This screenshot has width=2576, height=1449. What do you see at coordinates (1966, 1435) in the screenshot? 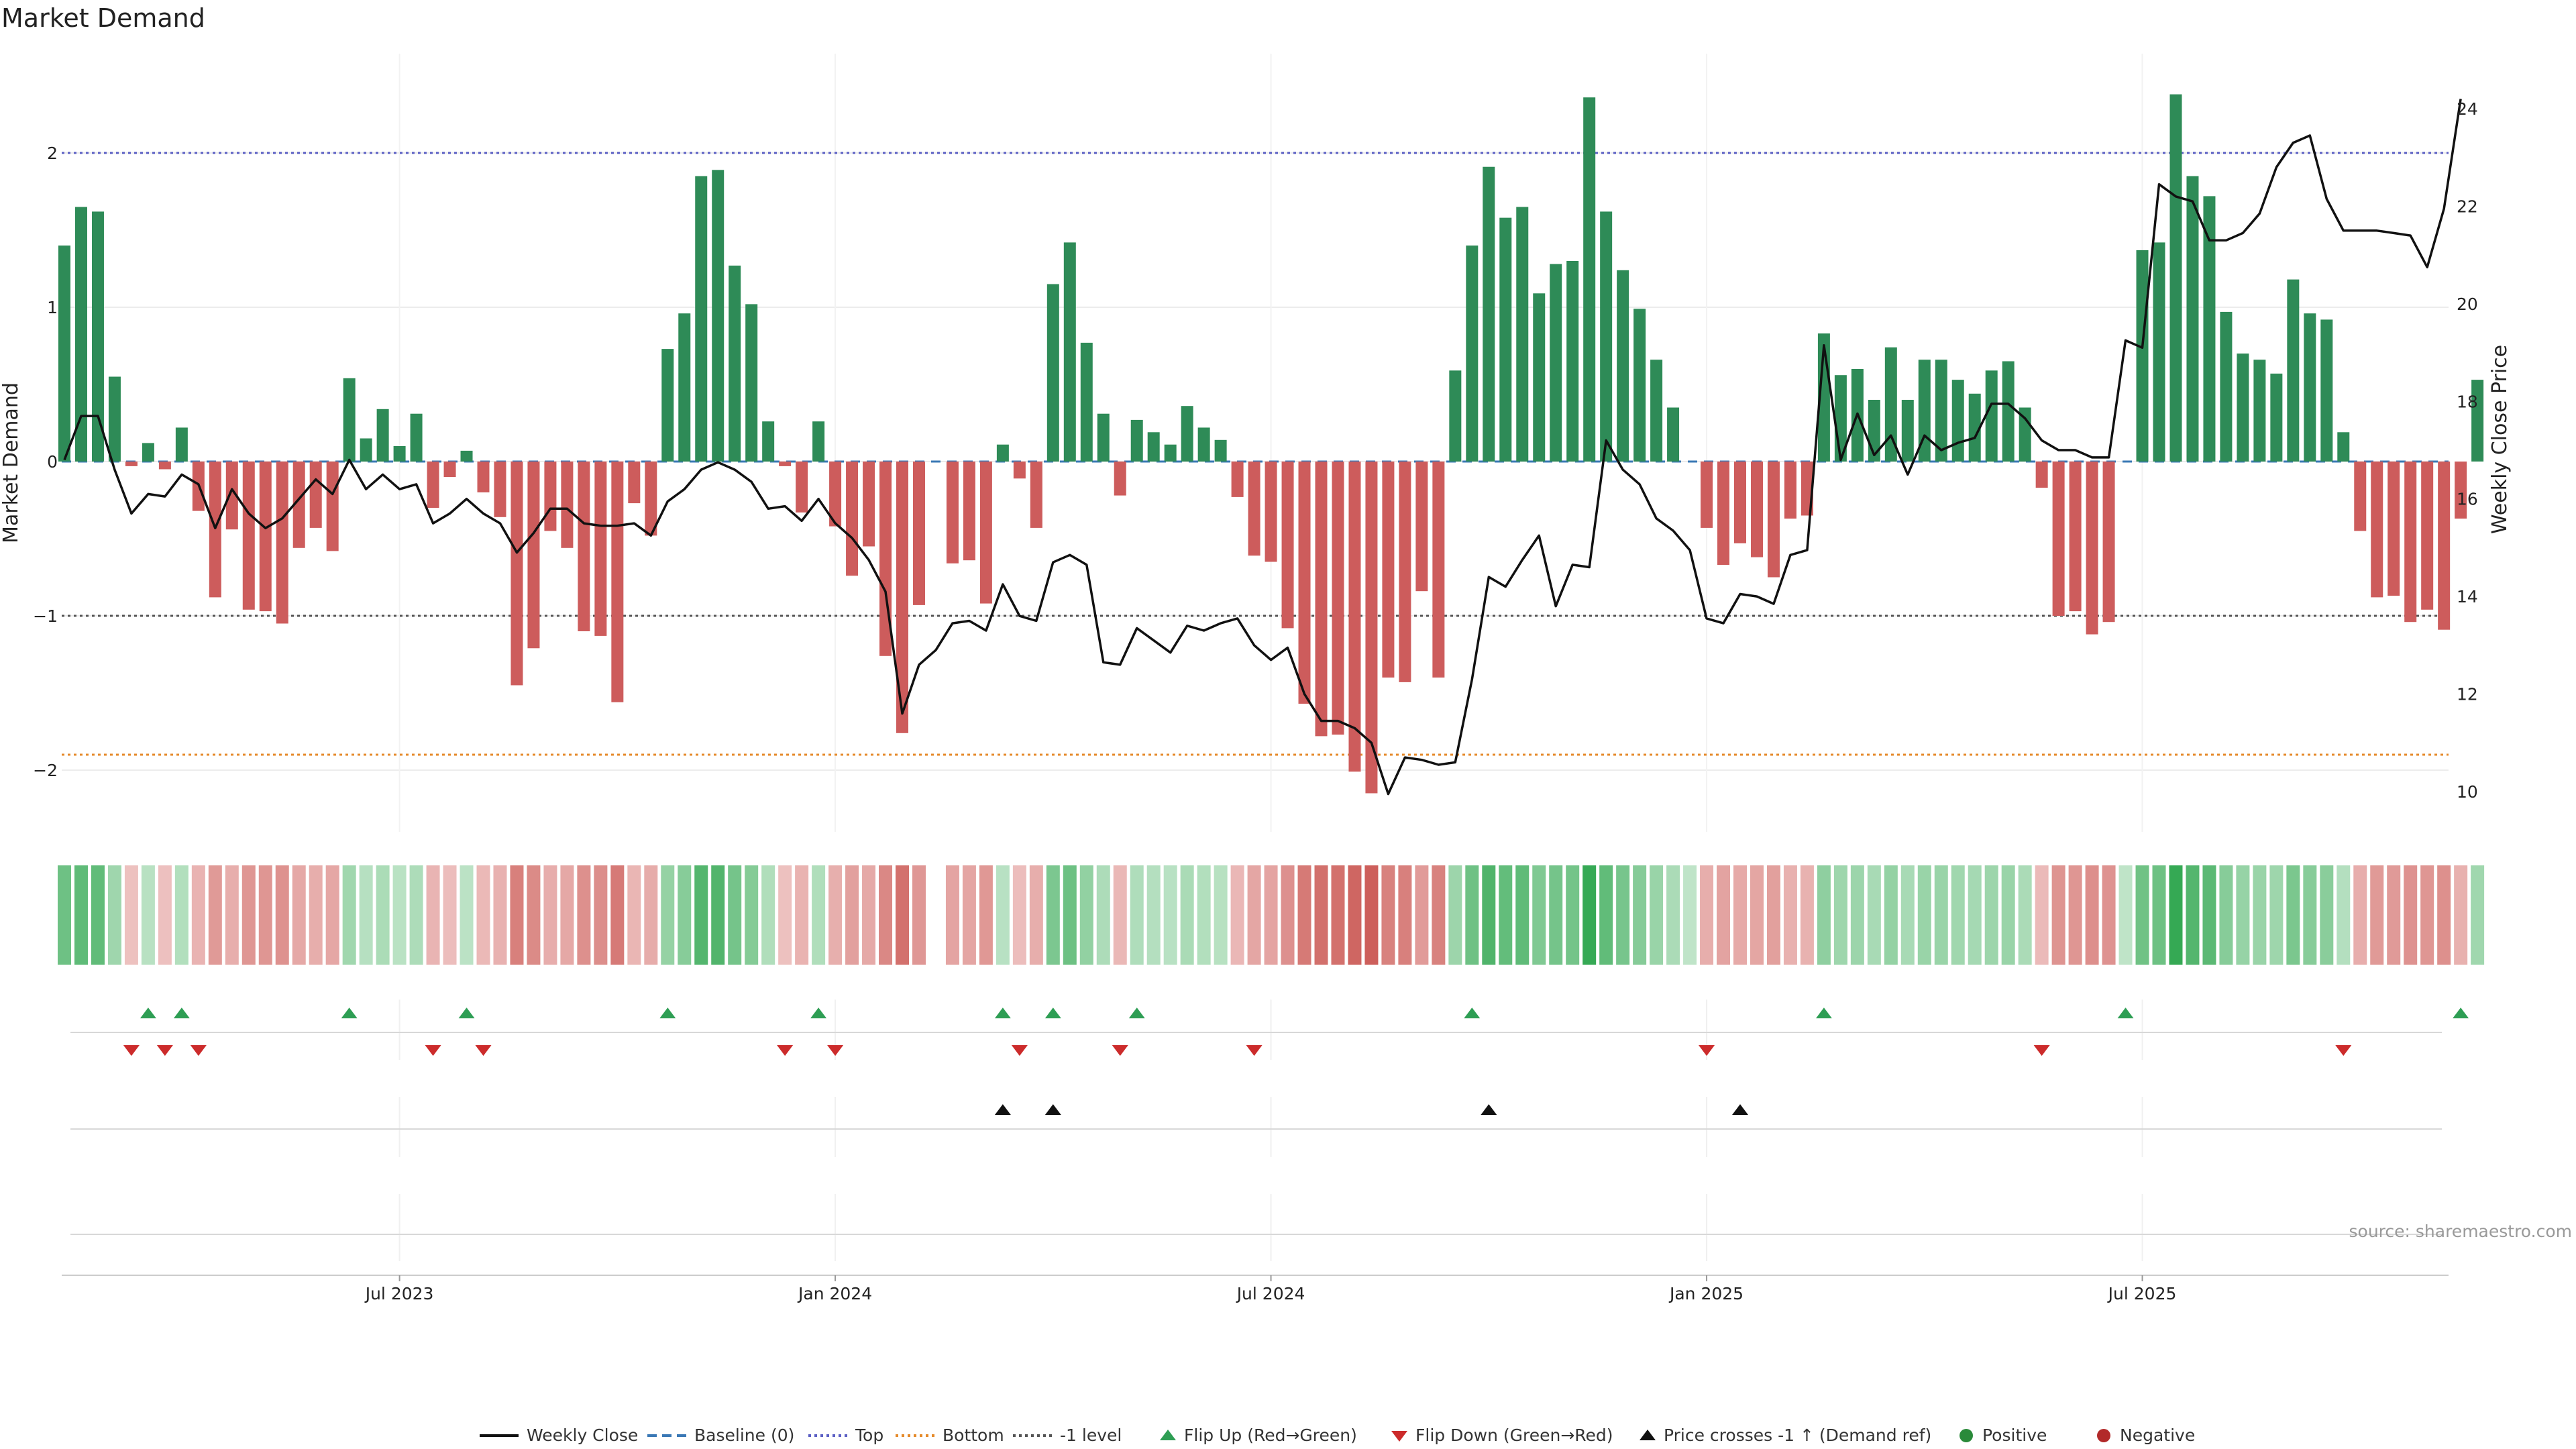
I see `legend-circle-icon` at bounding box center [1966, 1435].